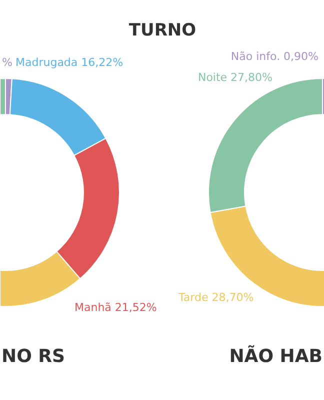 Image resolution: width=324 pixels, height=400 pixels. I want to click on slice-label: Manhã 21,52%, so click(115, 307).